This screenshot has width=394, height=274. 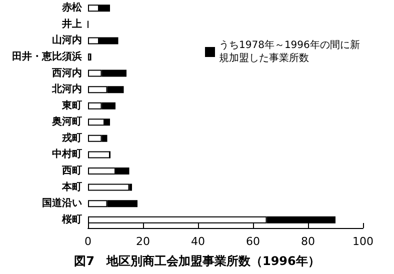 I want to click on y-tick-label: 井上, so click(x=71, y=24).